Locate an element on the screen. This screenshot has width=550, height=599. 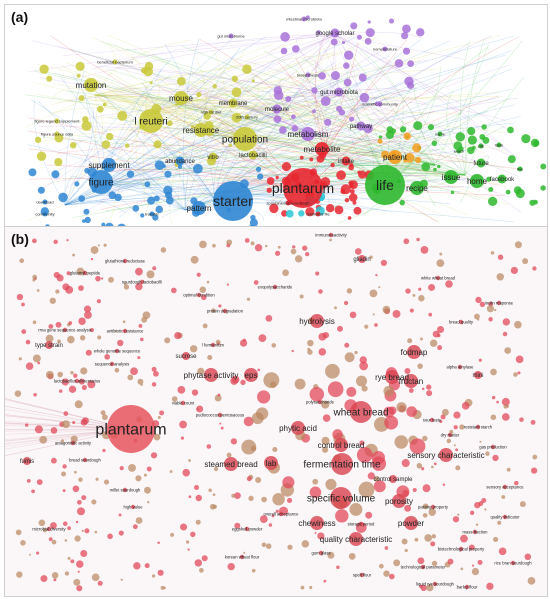
node-intestinal_microbiota is located at coordinates (304, 19).